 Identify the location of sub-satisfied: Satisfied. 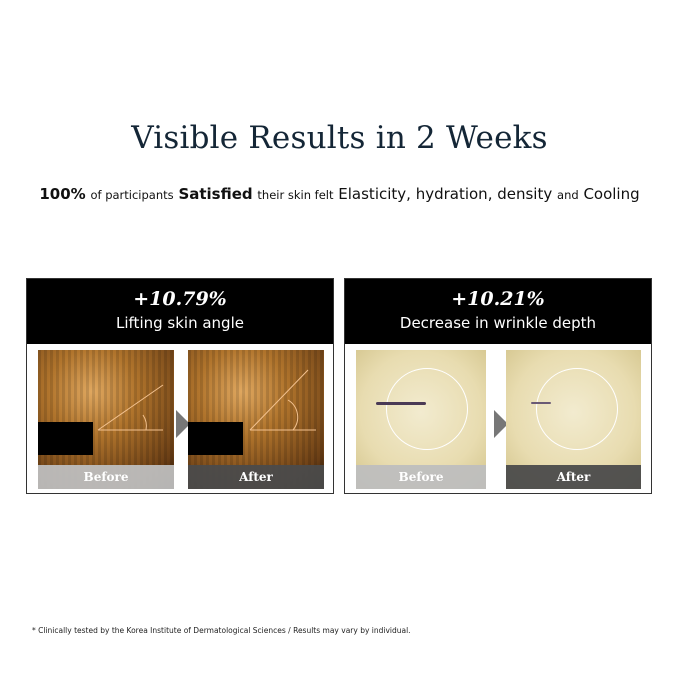
(215, 194).